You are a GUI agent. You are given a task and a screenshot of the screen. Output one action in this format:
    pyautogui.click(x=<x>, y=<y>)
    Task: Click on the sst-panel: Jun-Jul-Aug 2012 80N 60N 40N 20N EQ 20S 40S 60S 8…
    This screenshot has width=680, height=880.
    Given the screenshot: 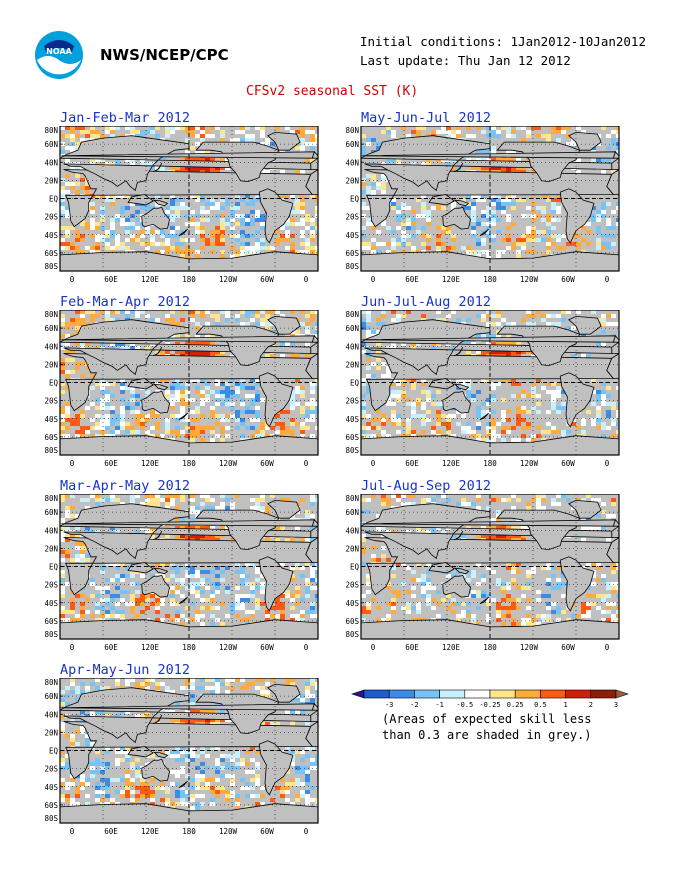 What is the action you would take?
    pyautogui.click(x=477, y=385)
    